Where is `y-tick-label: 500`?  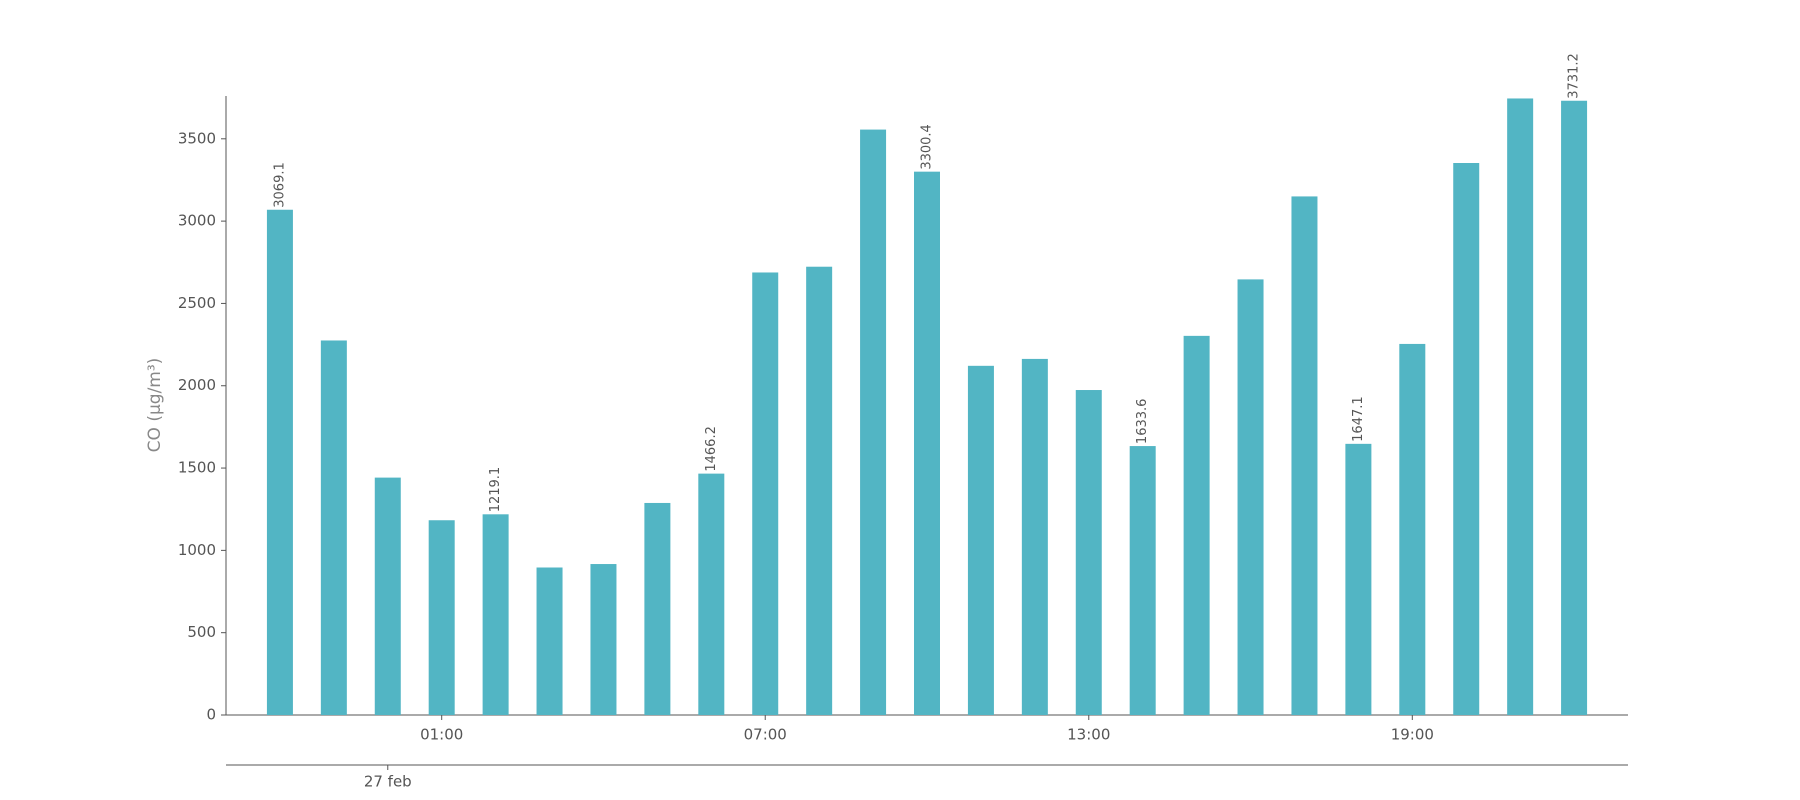
y-tick-label: 500 is located at coordinates (201, 632).